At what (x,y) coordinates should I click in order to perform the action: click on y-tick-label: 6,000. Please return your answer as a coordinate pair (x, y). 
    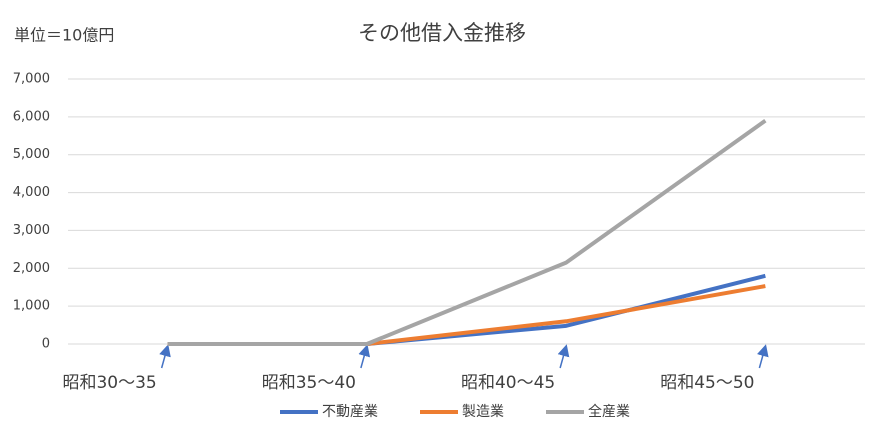
    Looking at the image, I should click on (31, 116).